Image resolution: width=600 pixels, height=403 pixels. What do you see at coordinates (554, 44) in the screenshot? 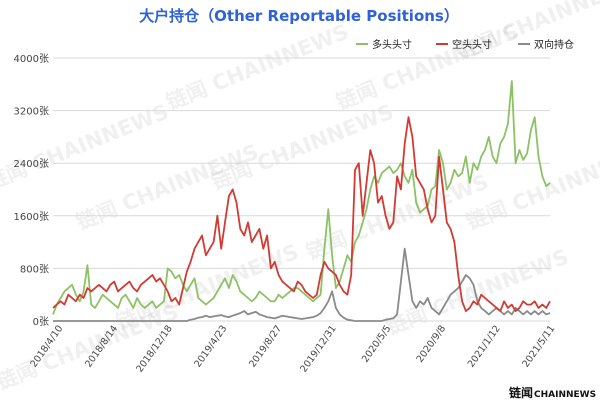
I see `legend-label: 双向持仓` at bounding box center [554, 44].